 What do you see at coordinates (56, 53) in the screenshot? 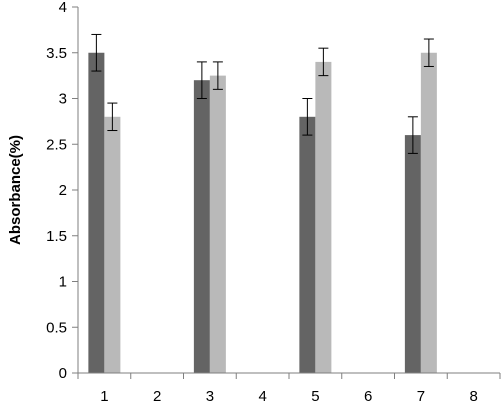
I see `y-tick-label: 3.5` at bounding box center [56, 53].